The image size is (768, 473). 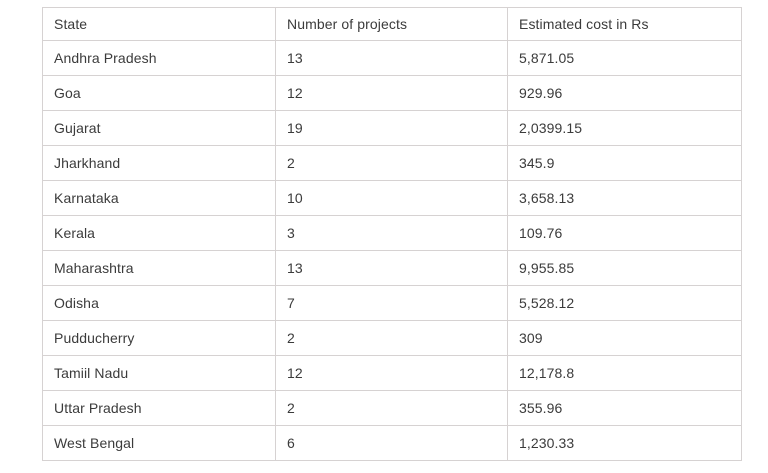 I want to click on cell-state: Goa, so click(x=159, y=93).